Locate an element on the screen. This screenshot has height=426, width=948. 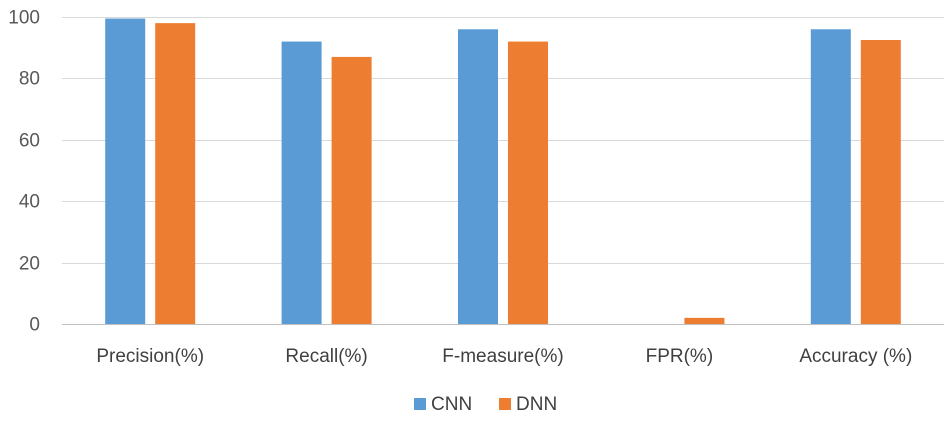
y-tick-label: 20 is located at coordinates (29, 264).